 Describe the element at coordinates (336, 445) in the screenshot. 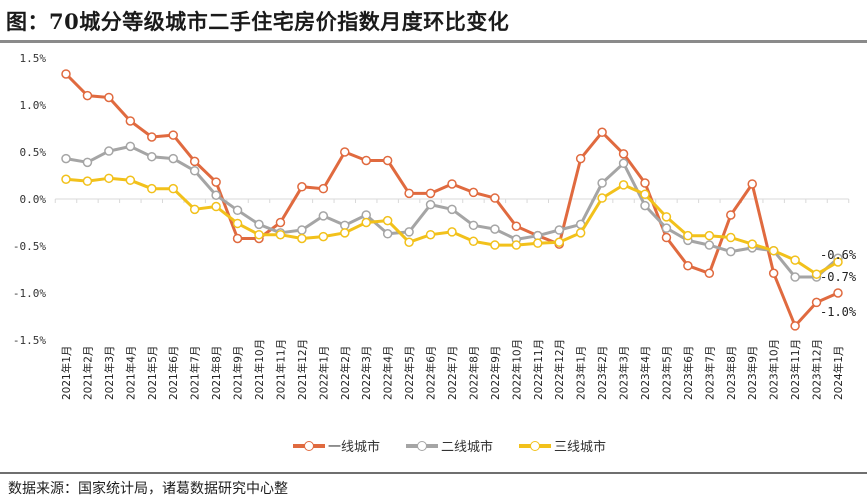

I see `legend-item-tier1: 一线城市` at that location.